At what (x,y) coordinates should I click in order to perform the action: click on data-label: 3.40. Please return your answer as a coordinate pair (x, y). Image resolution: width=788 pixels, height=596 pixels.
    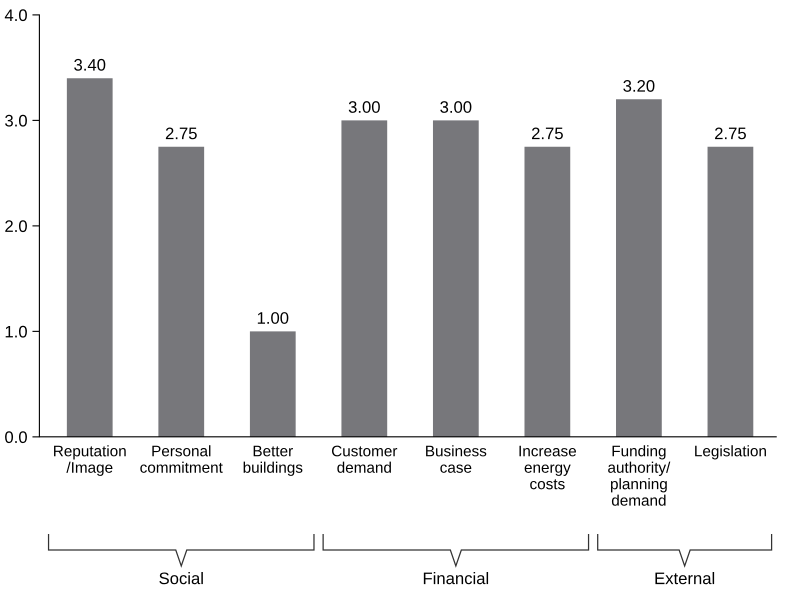
    Looking at the image, I should click on (90, 64).